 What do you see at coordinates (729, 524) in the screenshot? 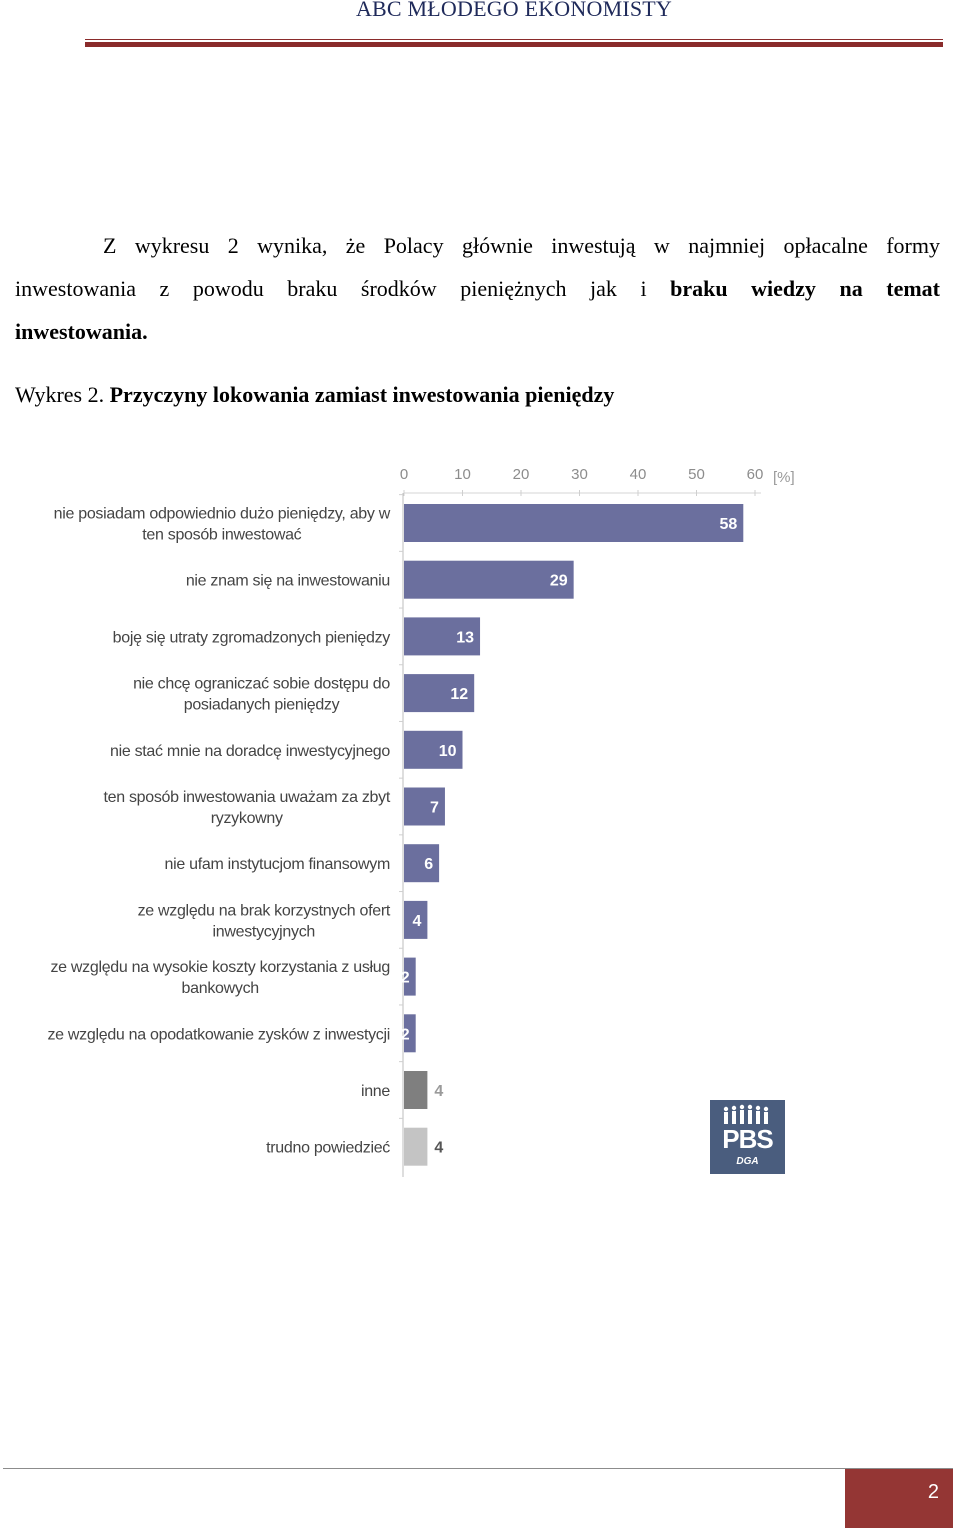
I see `bar-value-label: 58` at bounding box center [729, 524].